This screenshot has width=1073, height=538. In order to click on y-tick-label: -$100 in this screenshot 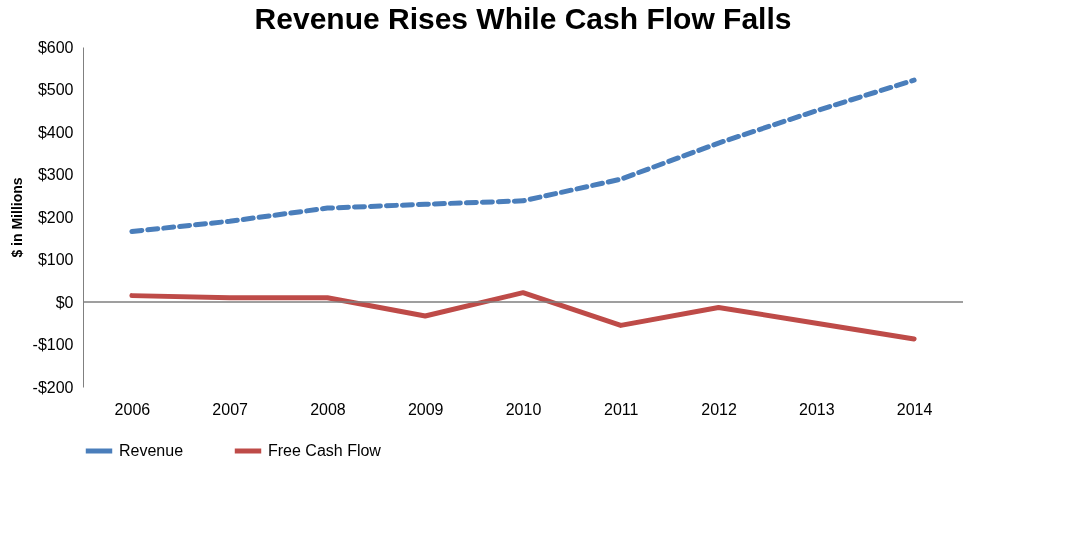, I will do `click(53, 344)`.